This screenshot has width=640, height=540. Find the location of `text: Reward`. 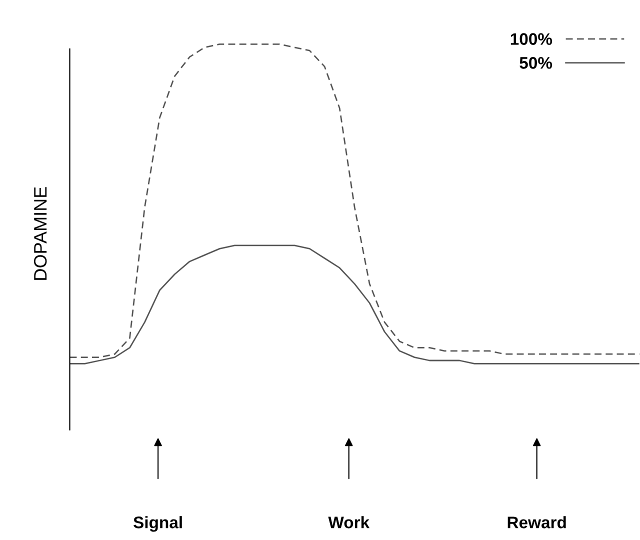

text: Reward is located at coordinates (537, 522).